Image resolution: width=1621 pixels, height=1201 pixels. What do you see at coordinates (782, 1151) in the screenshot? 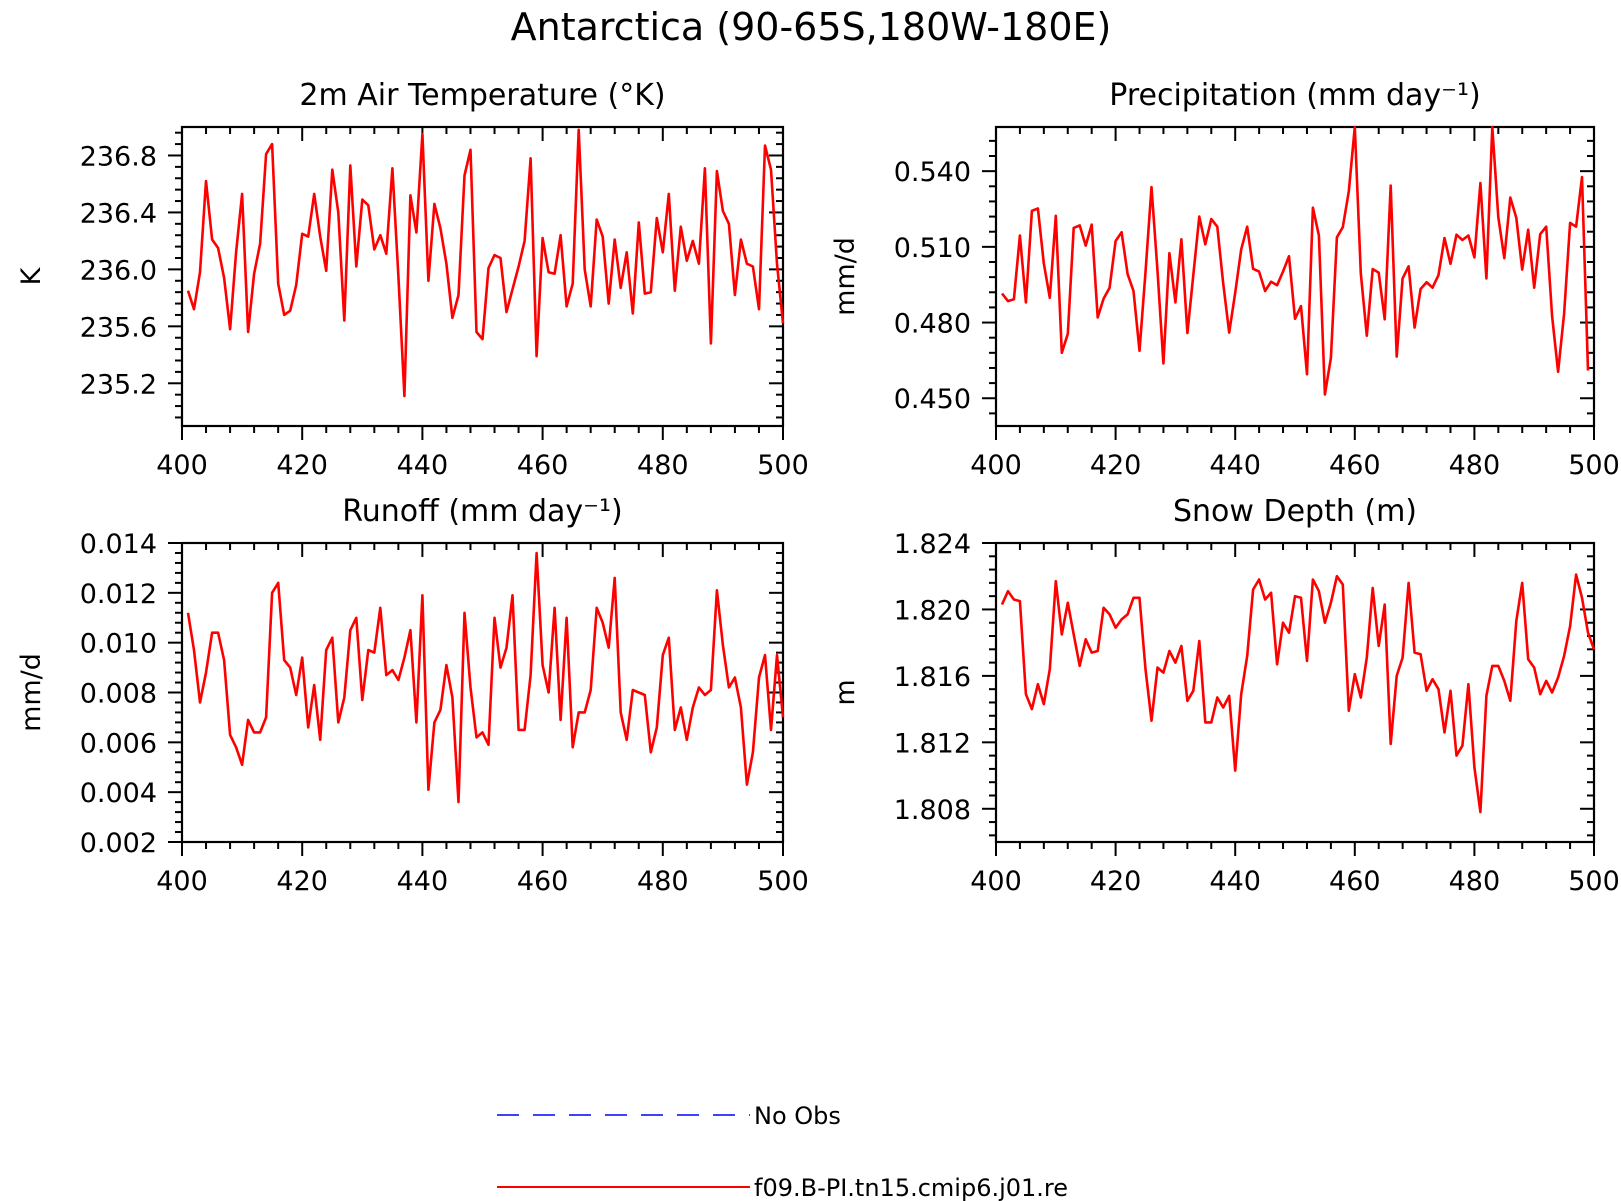
I see `legend: No Obs f09.B-PI.tn15.cmip6.j01.re` at bounding box center [782, 1151].